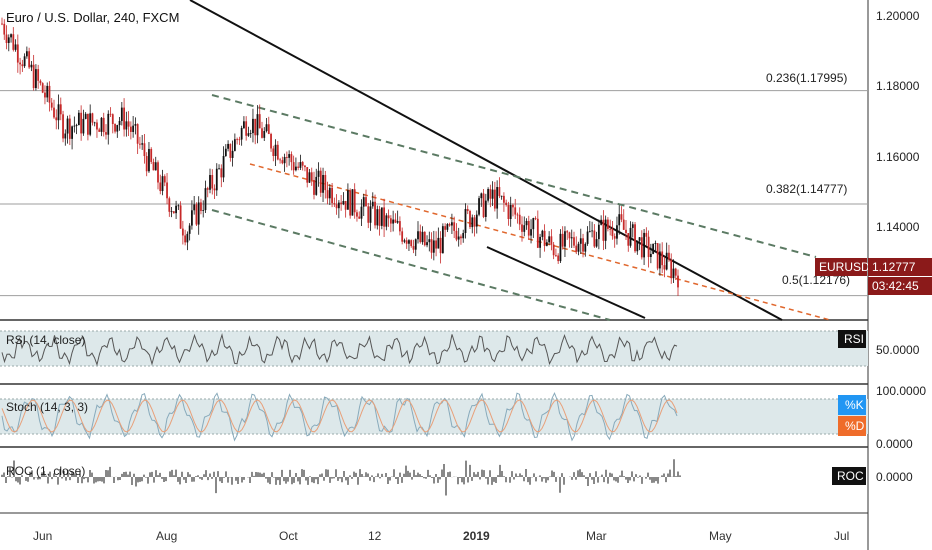 This screenshot has width=932, height=550. I want to click on stoch-tick-top: 100.0000, so click(901, 391).